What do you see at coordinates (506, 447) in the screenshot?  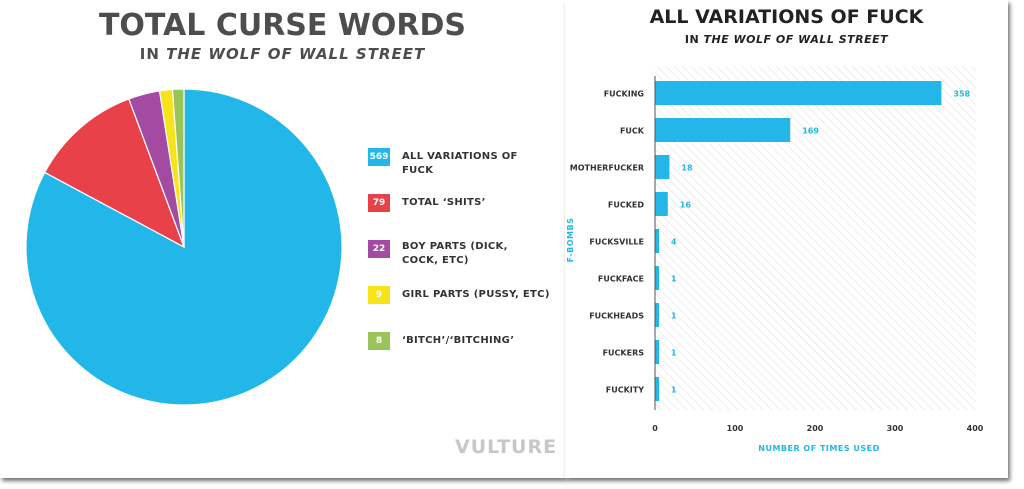 I see `vulture-logo: VULTURE` at bounding box center [506, 447].